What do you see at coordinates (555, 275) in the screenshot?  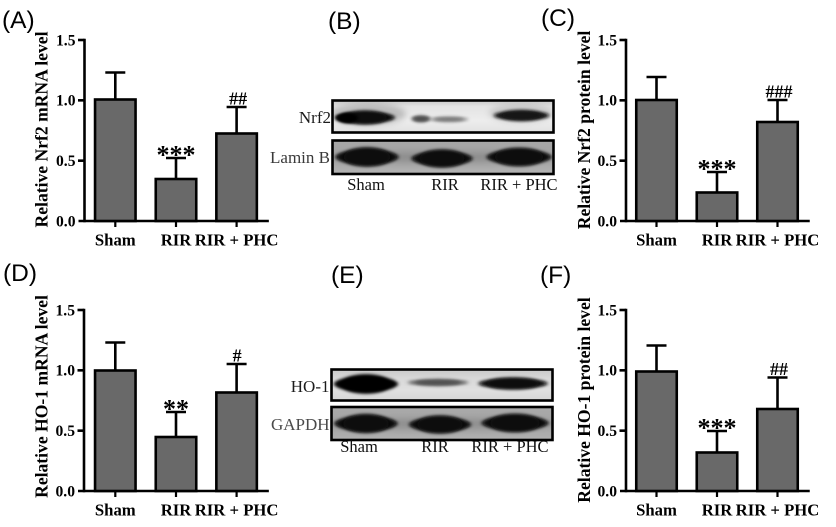 I see `svg-text: (F)` at bounding box center [555, 275].